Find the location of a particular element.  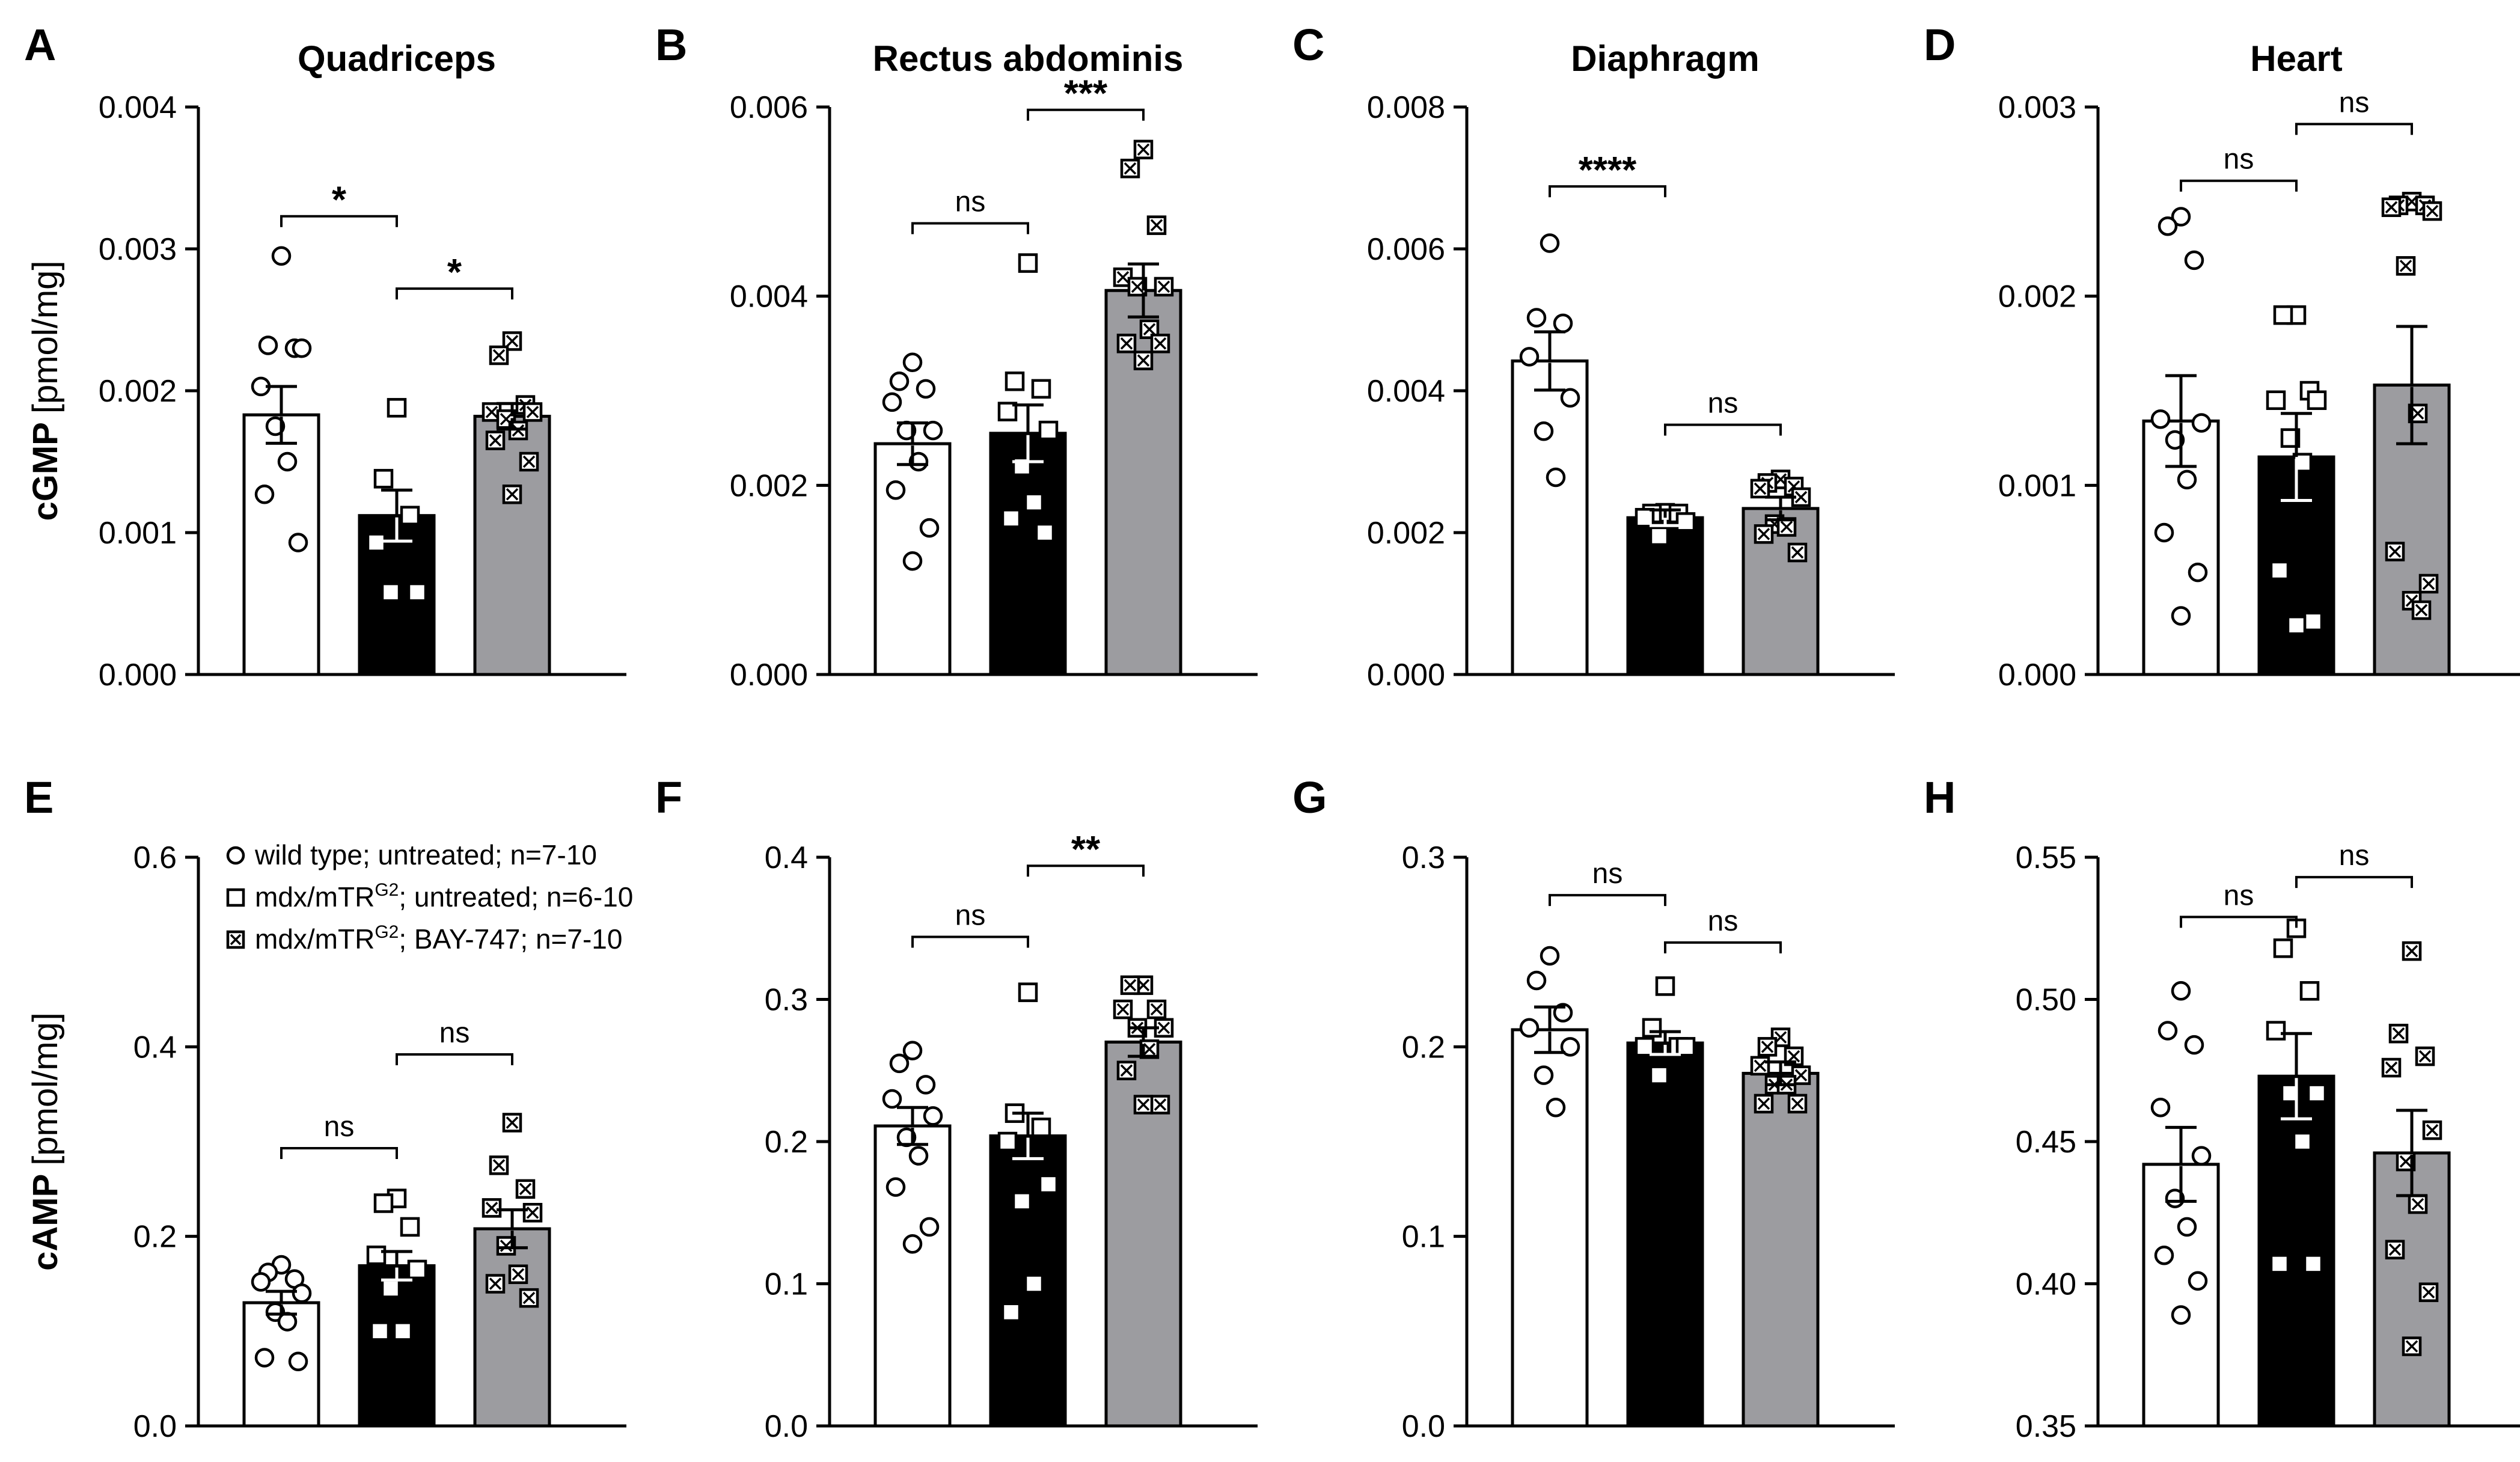

legend-marker-square is located at coordinates (236, 897).